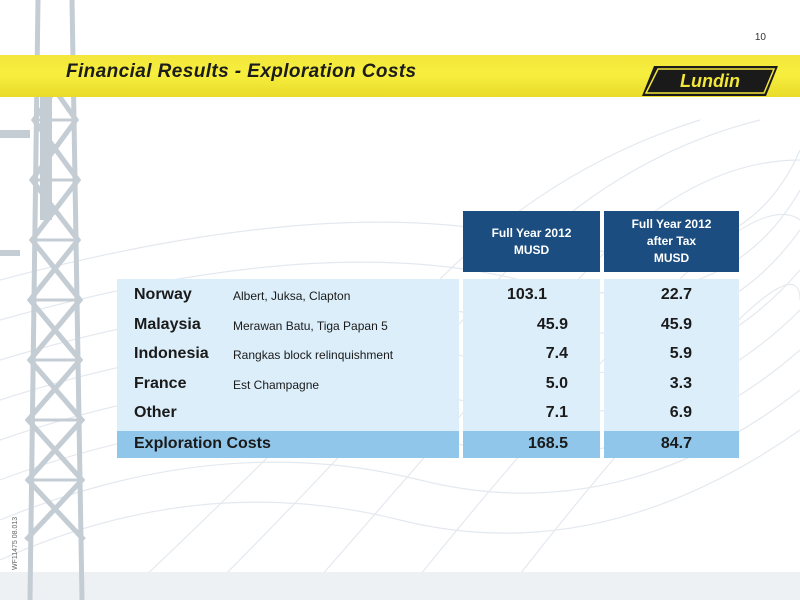 This screenshot has width=800, height=600. Describe the element at coordinates (400, 300) in the screenshot. I see `table-row: Norway Albert, Juksa, Clapton 103.1 22.7` at that location.